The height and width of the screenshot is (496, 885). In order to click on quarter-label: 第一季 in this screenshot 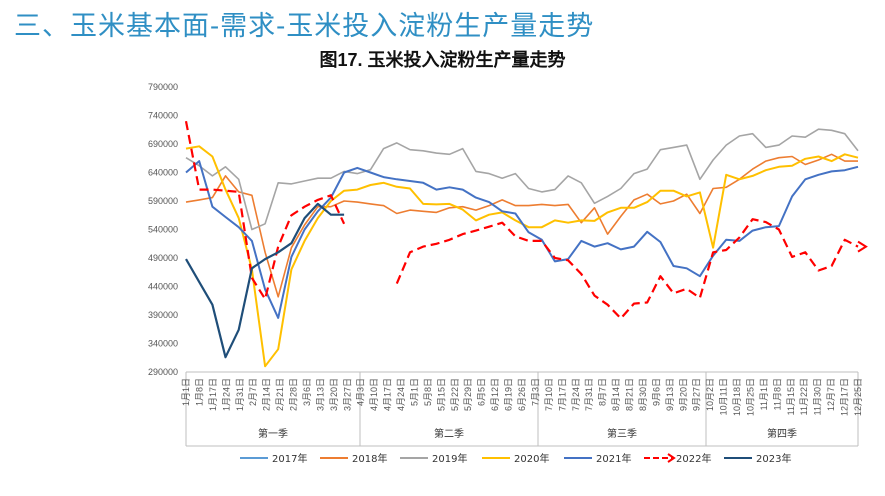, I will do `click(273, 433)`.